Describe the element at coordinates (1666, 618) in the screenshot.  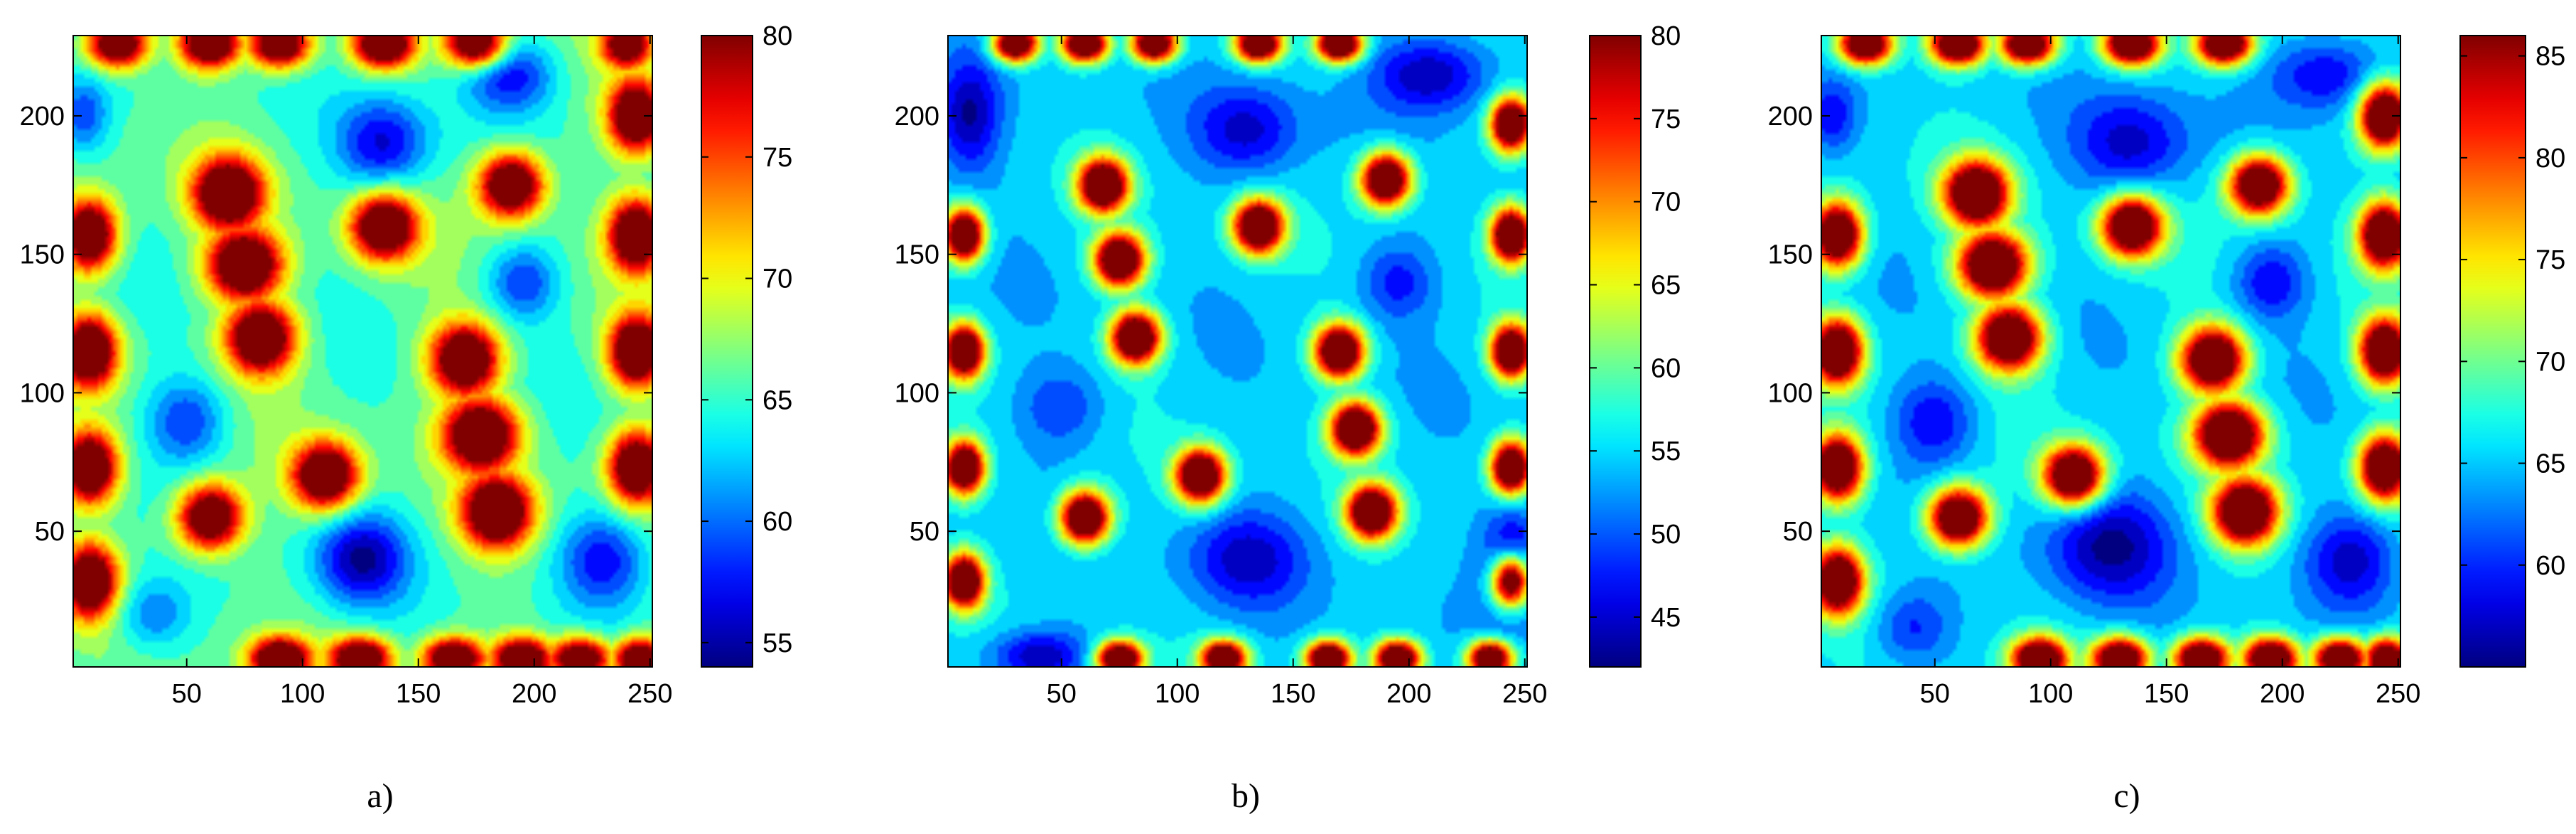
I see `colorbar-tick-label: 45` at that location.